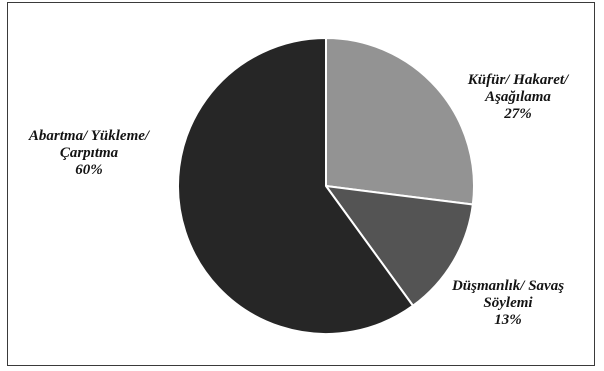 This screenshot has width=604, height=371. I want to click on slice-kufur-hakaret, so click(400, 121).